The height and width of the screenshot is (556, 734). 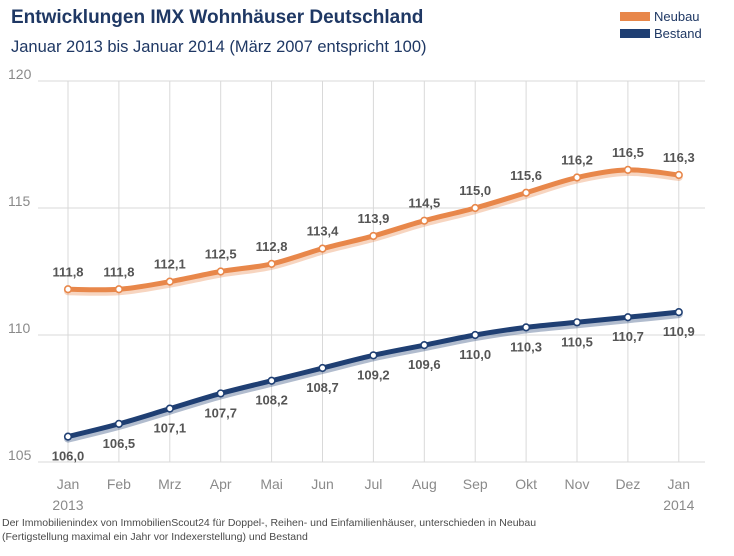 I want to click on data-label-bestand: 107,7, so click(x=220, y=412).